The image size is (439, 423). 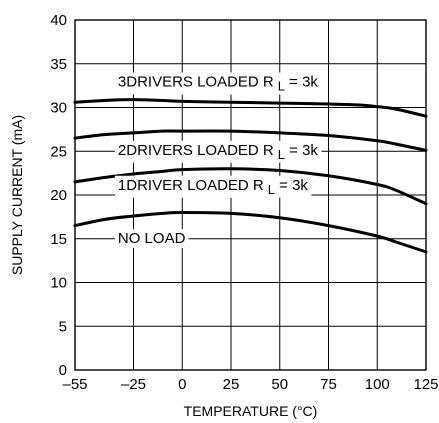 I want to click on y-tick-labels: 0 5 10 15 20 25 30 35 40, so click(x=58, y=195).